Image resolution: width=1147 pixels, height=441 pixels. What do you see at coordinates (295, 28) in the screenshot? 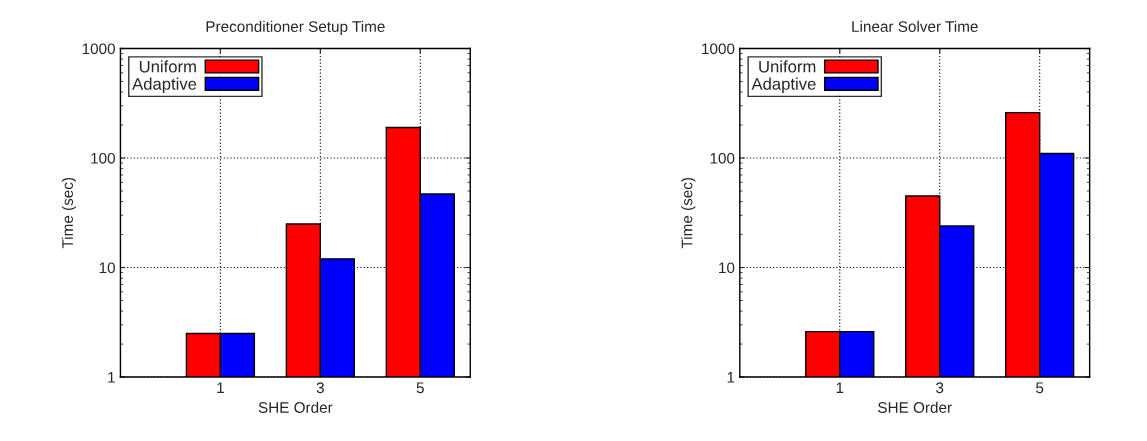
I see `chart-title: Preconditioner Setup Time` at bounding box center [295, 28].